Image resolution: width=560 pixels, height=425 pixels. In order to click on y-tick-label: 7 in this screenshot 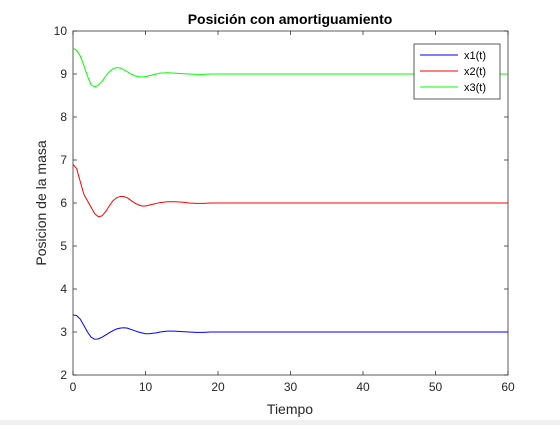, I will do `click(63, 160)`.